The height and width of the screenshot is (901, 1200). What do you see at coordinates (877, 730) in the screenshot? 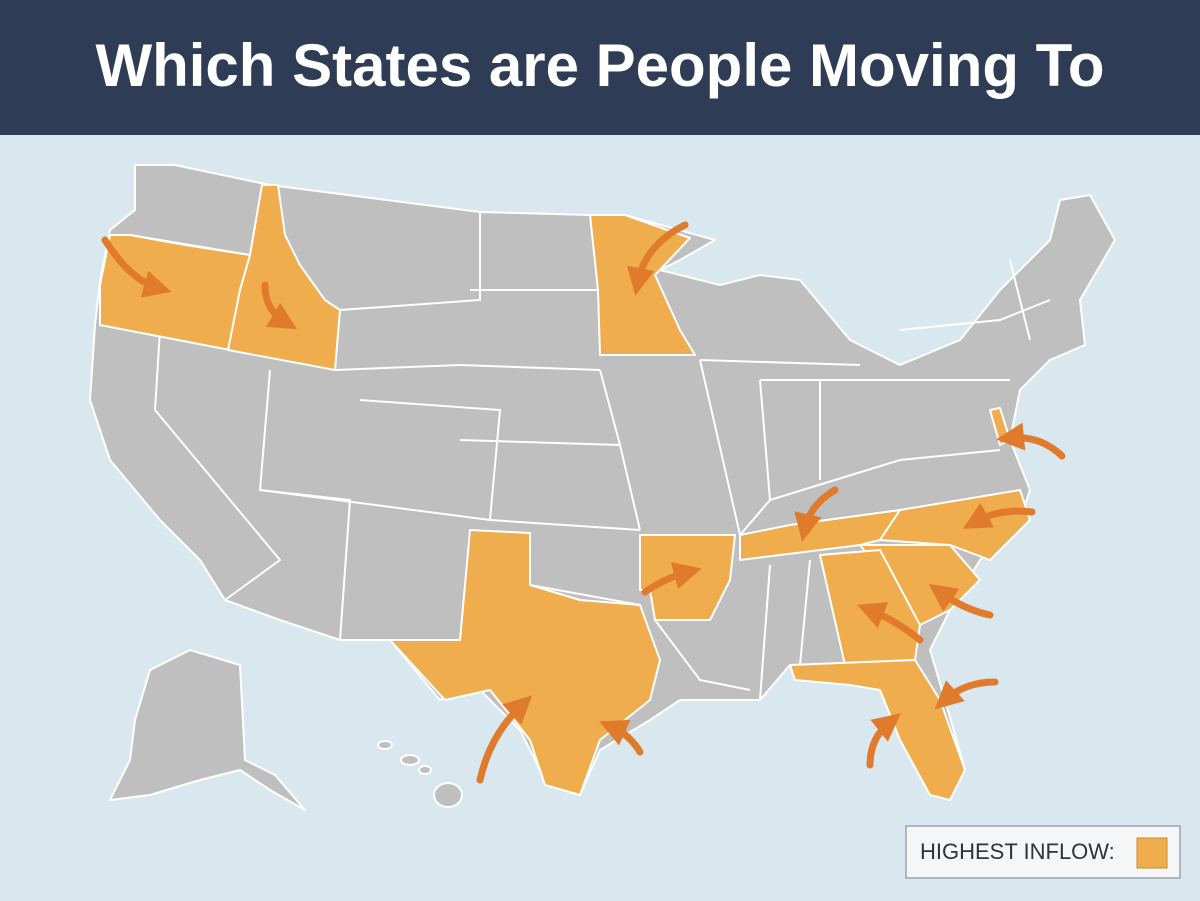
I see `florida` at bounding box center [877, 730].